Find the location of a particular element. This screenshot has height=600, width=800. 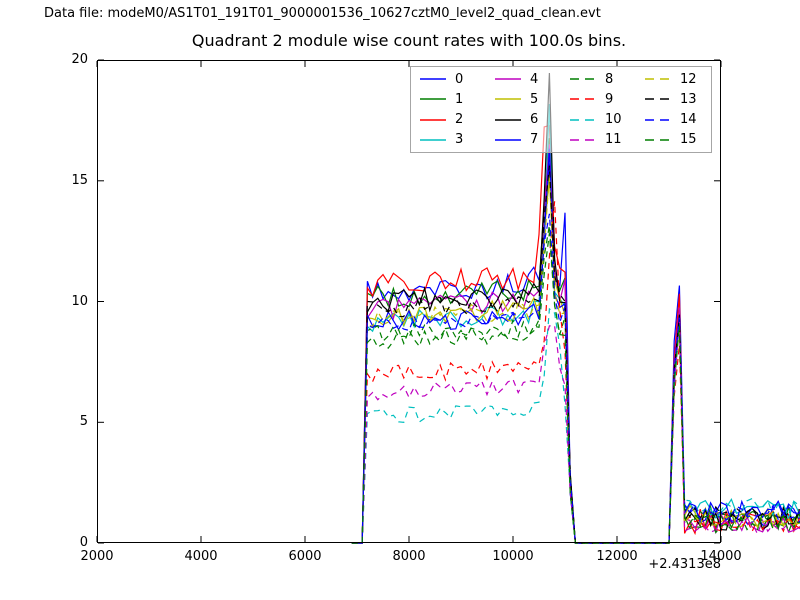

legend-label: 10 is located at coordinates (613, 120).